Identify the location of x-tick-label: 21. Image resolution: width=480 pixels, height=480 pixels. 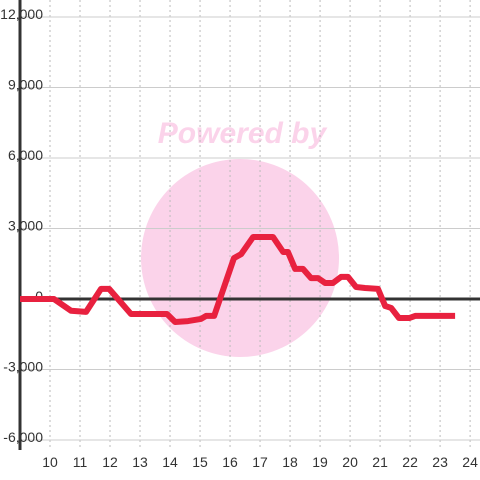
(380, 462).